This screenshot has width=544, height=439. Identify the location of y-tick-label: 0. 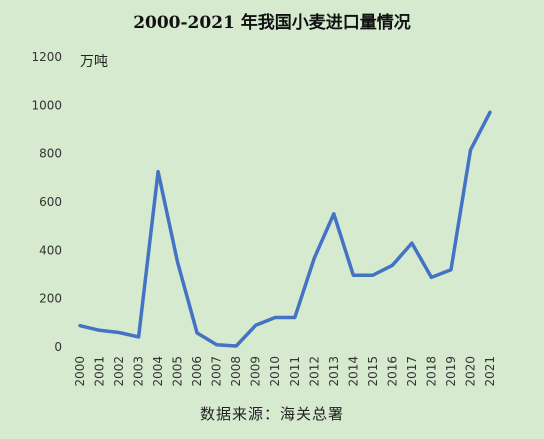
(58, 347).